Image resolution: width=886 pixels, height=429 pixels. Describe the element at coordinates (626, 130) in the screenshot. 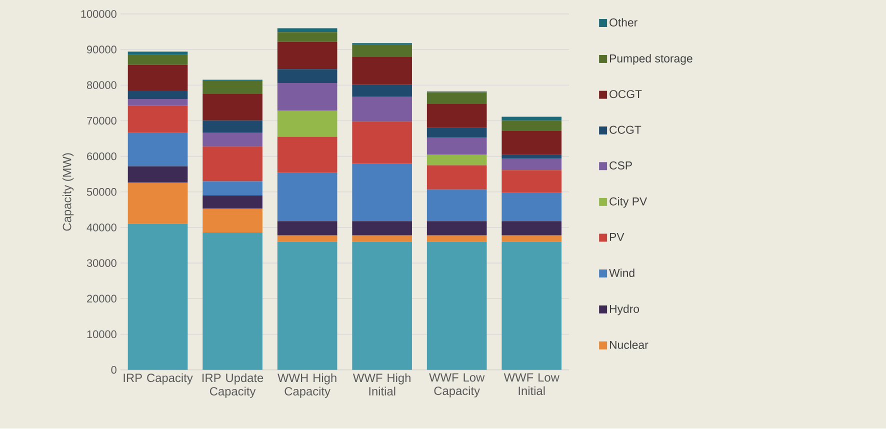

I see `legend-label: CCGT` at that location.